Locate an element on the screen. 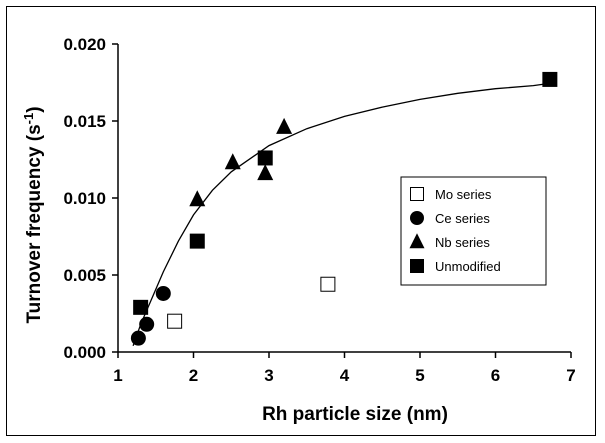 The image size is (605, 443). y-tick-label: 0.010 is located at coordinates (84, 198).